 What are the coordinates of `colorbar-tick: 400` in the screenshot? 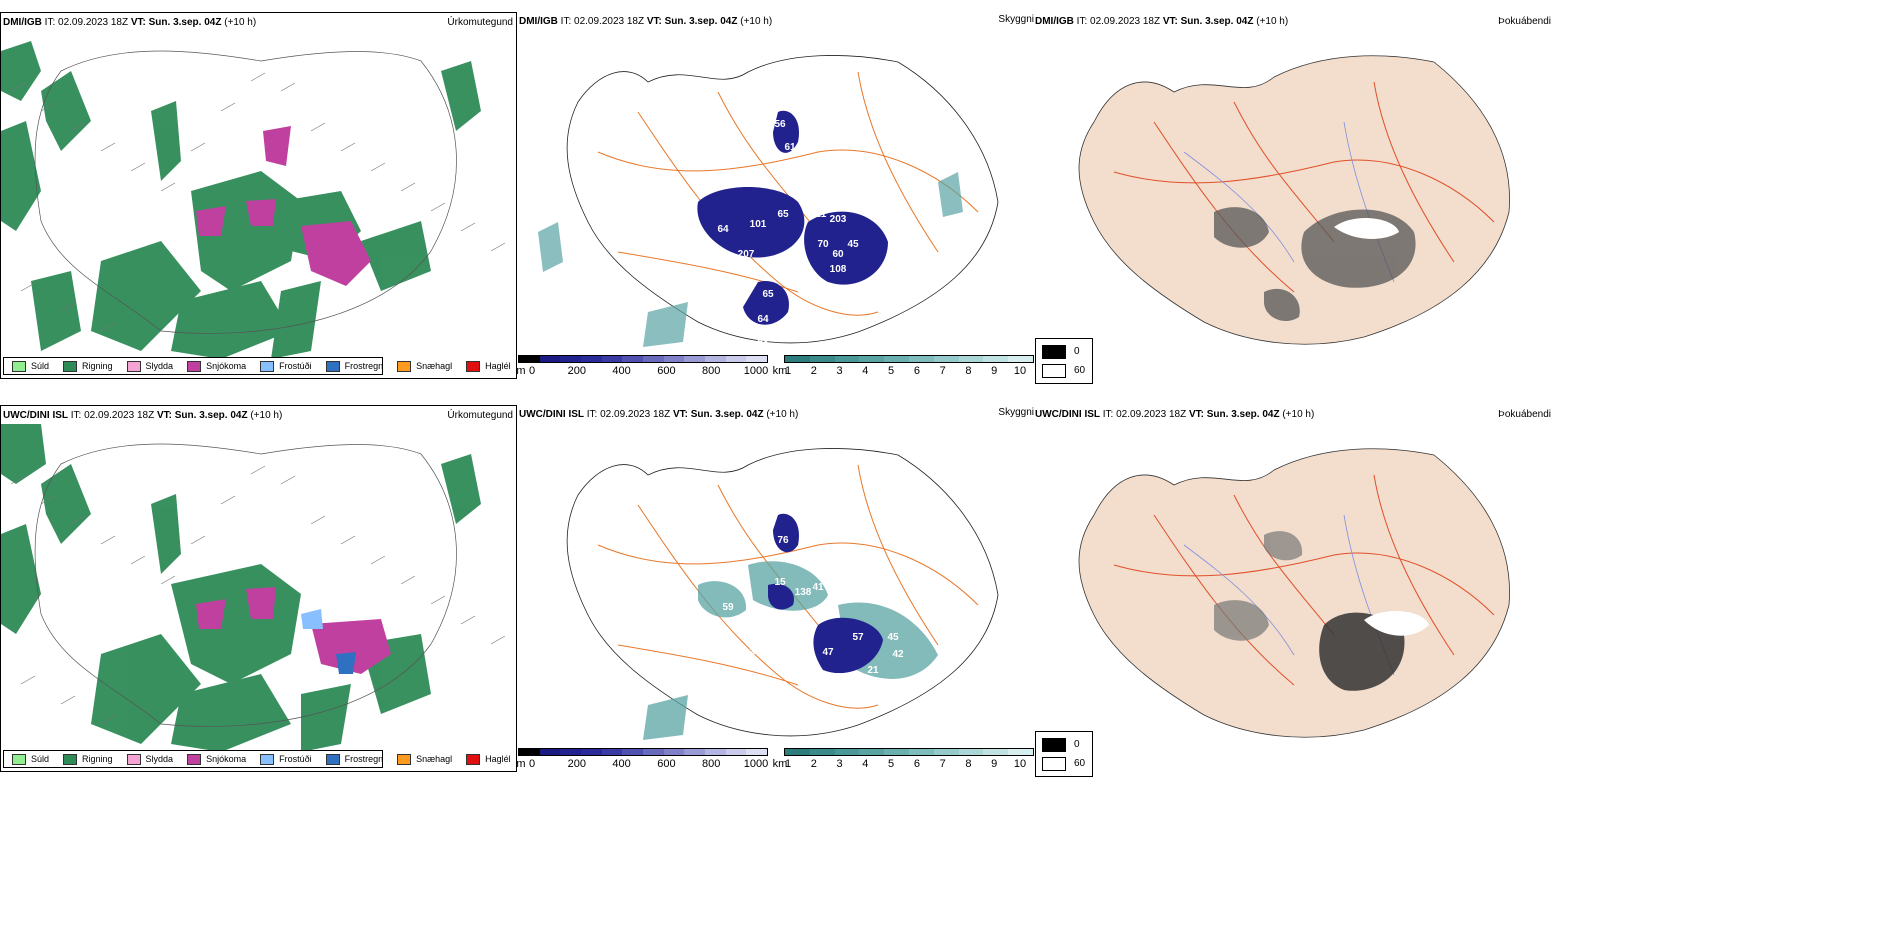 It's located at (621, 371).